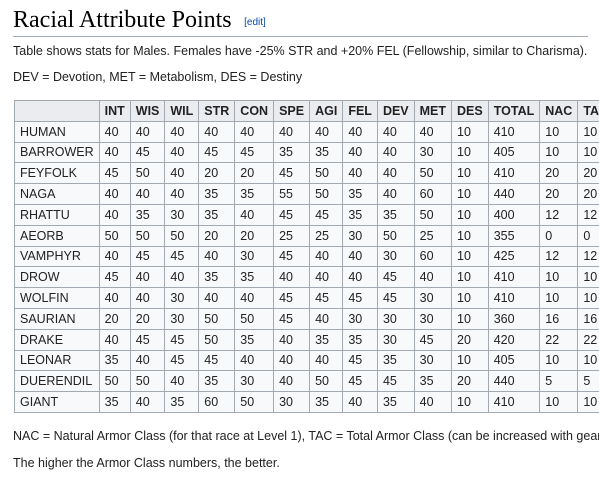 The width and height of the screenshot is (599, 480). I want to click on stat-cell-spe: 45, so click(292, 298).